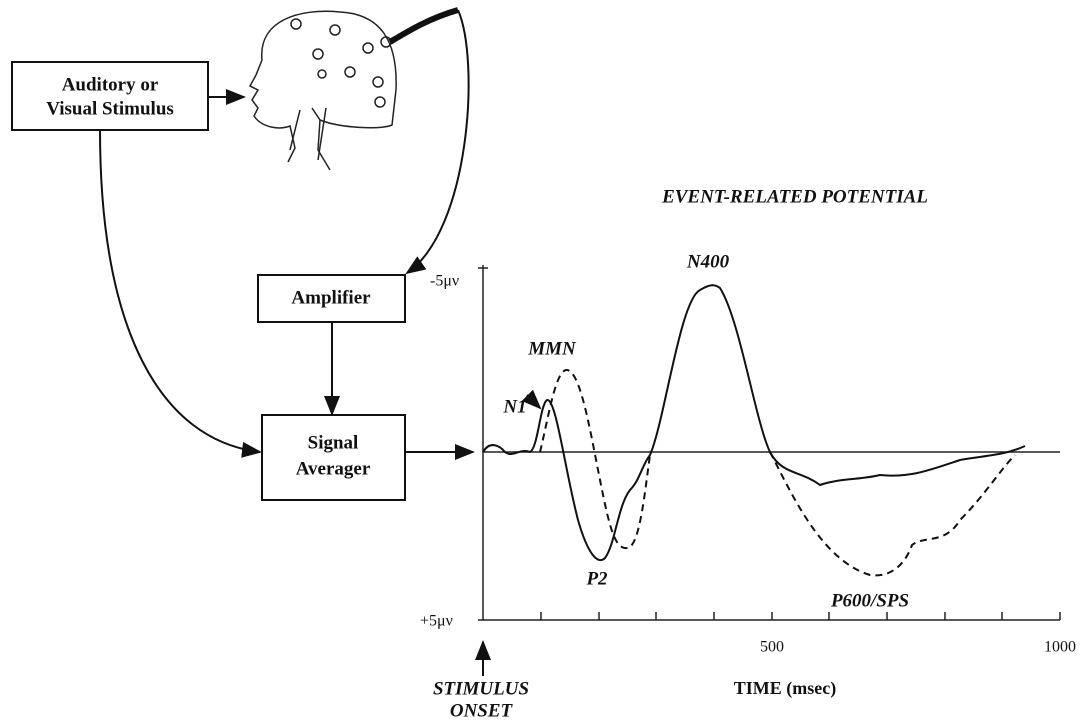  I want to click on component-label: MMN, so click(552, 348).